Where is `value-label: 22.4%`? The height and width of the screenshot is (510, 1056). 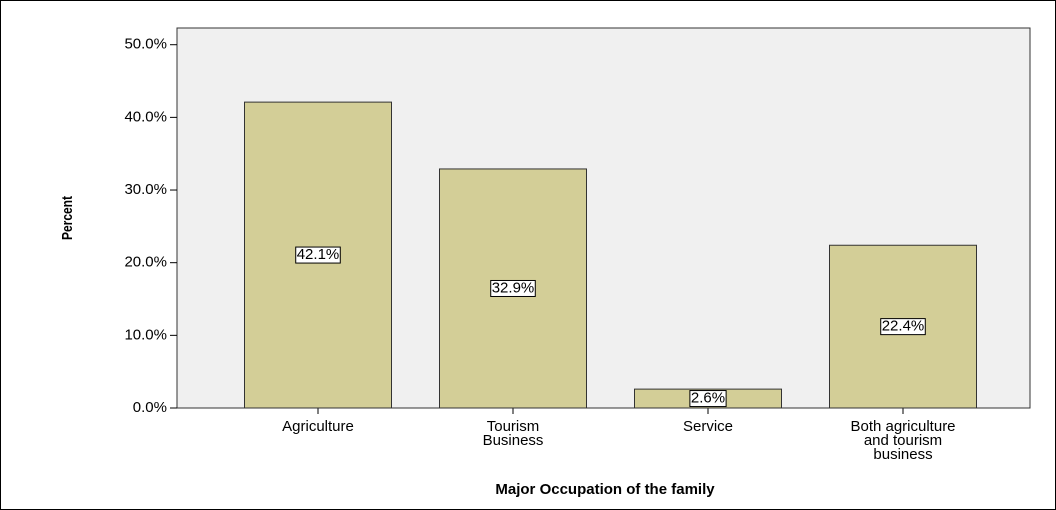 value-label: 22.4% is located at coordinates (903, 326).